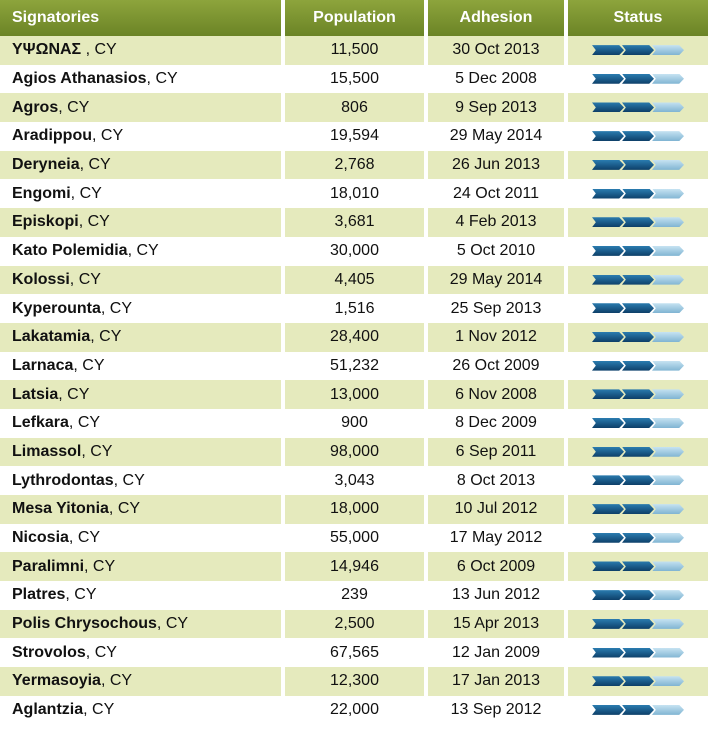  I want to click on signatory-link: Yermasoyia, so click(56, 681).